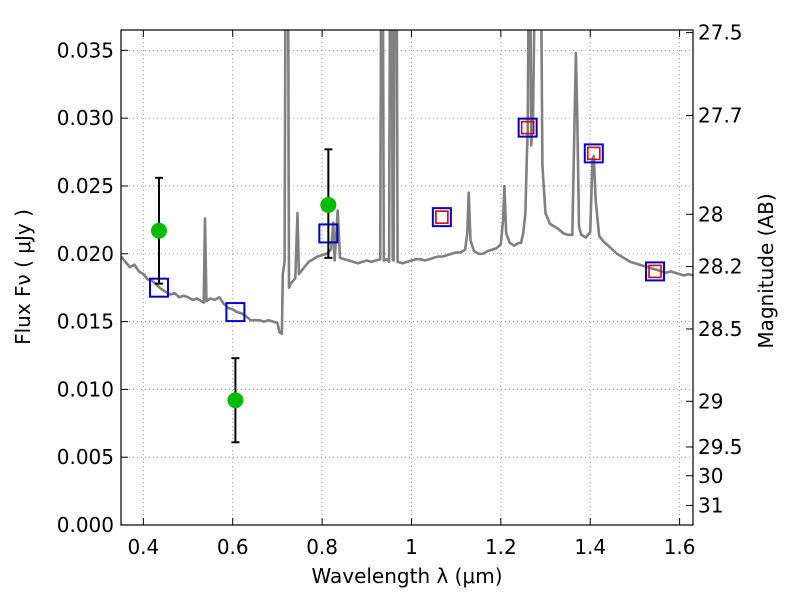 This screenshot has width=800, height=600. Describe the element at coordinates (766, 270) in the screenshot. I see `y2-axis-title: Magnitude (AB)` at that location.